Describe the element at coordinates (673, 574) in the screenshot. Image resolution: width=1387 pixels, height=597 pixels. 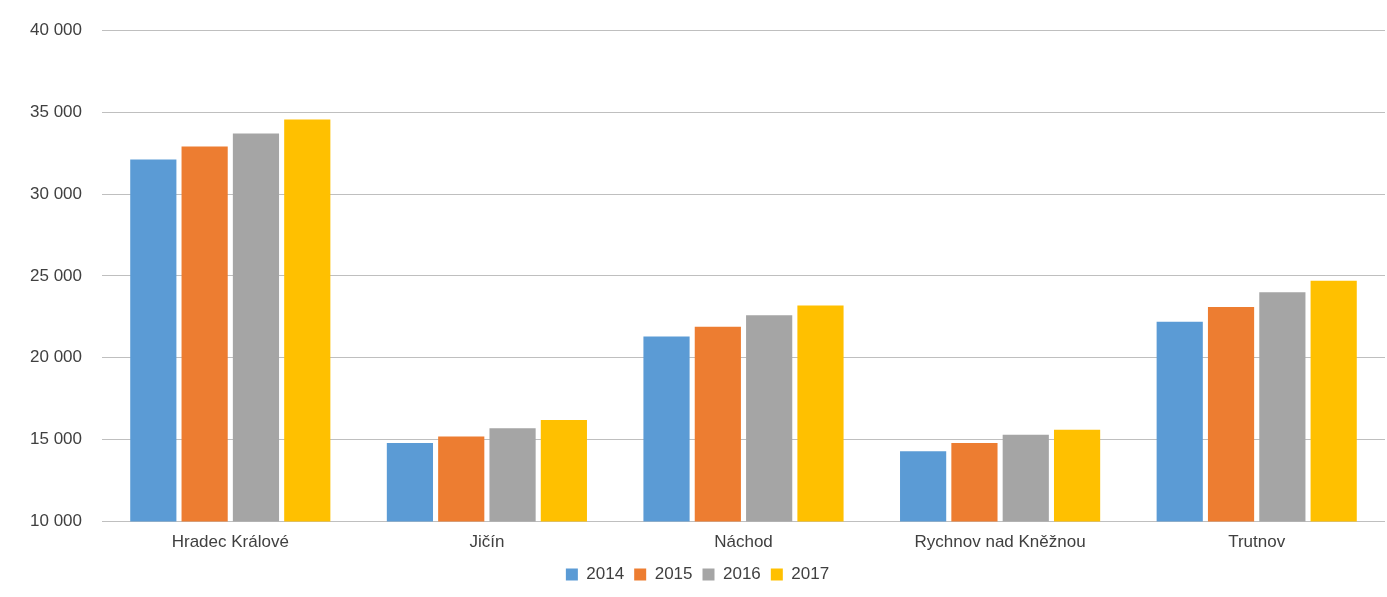
I see `legend-label: 2015` at that location.